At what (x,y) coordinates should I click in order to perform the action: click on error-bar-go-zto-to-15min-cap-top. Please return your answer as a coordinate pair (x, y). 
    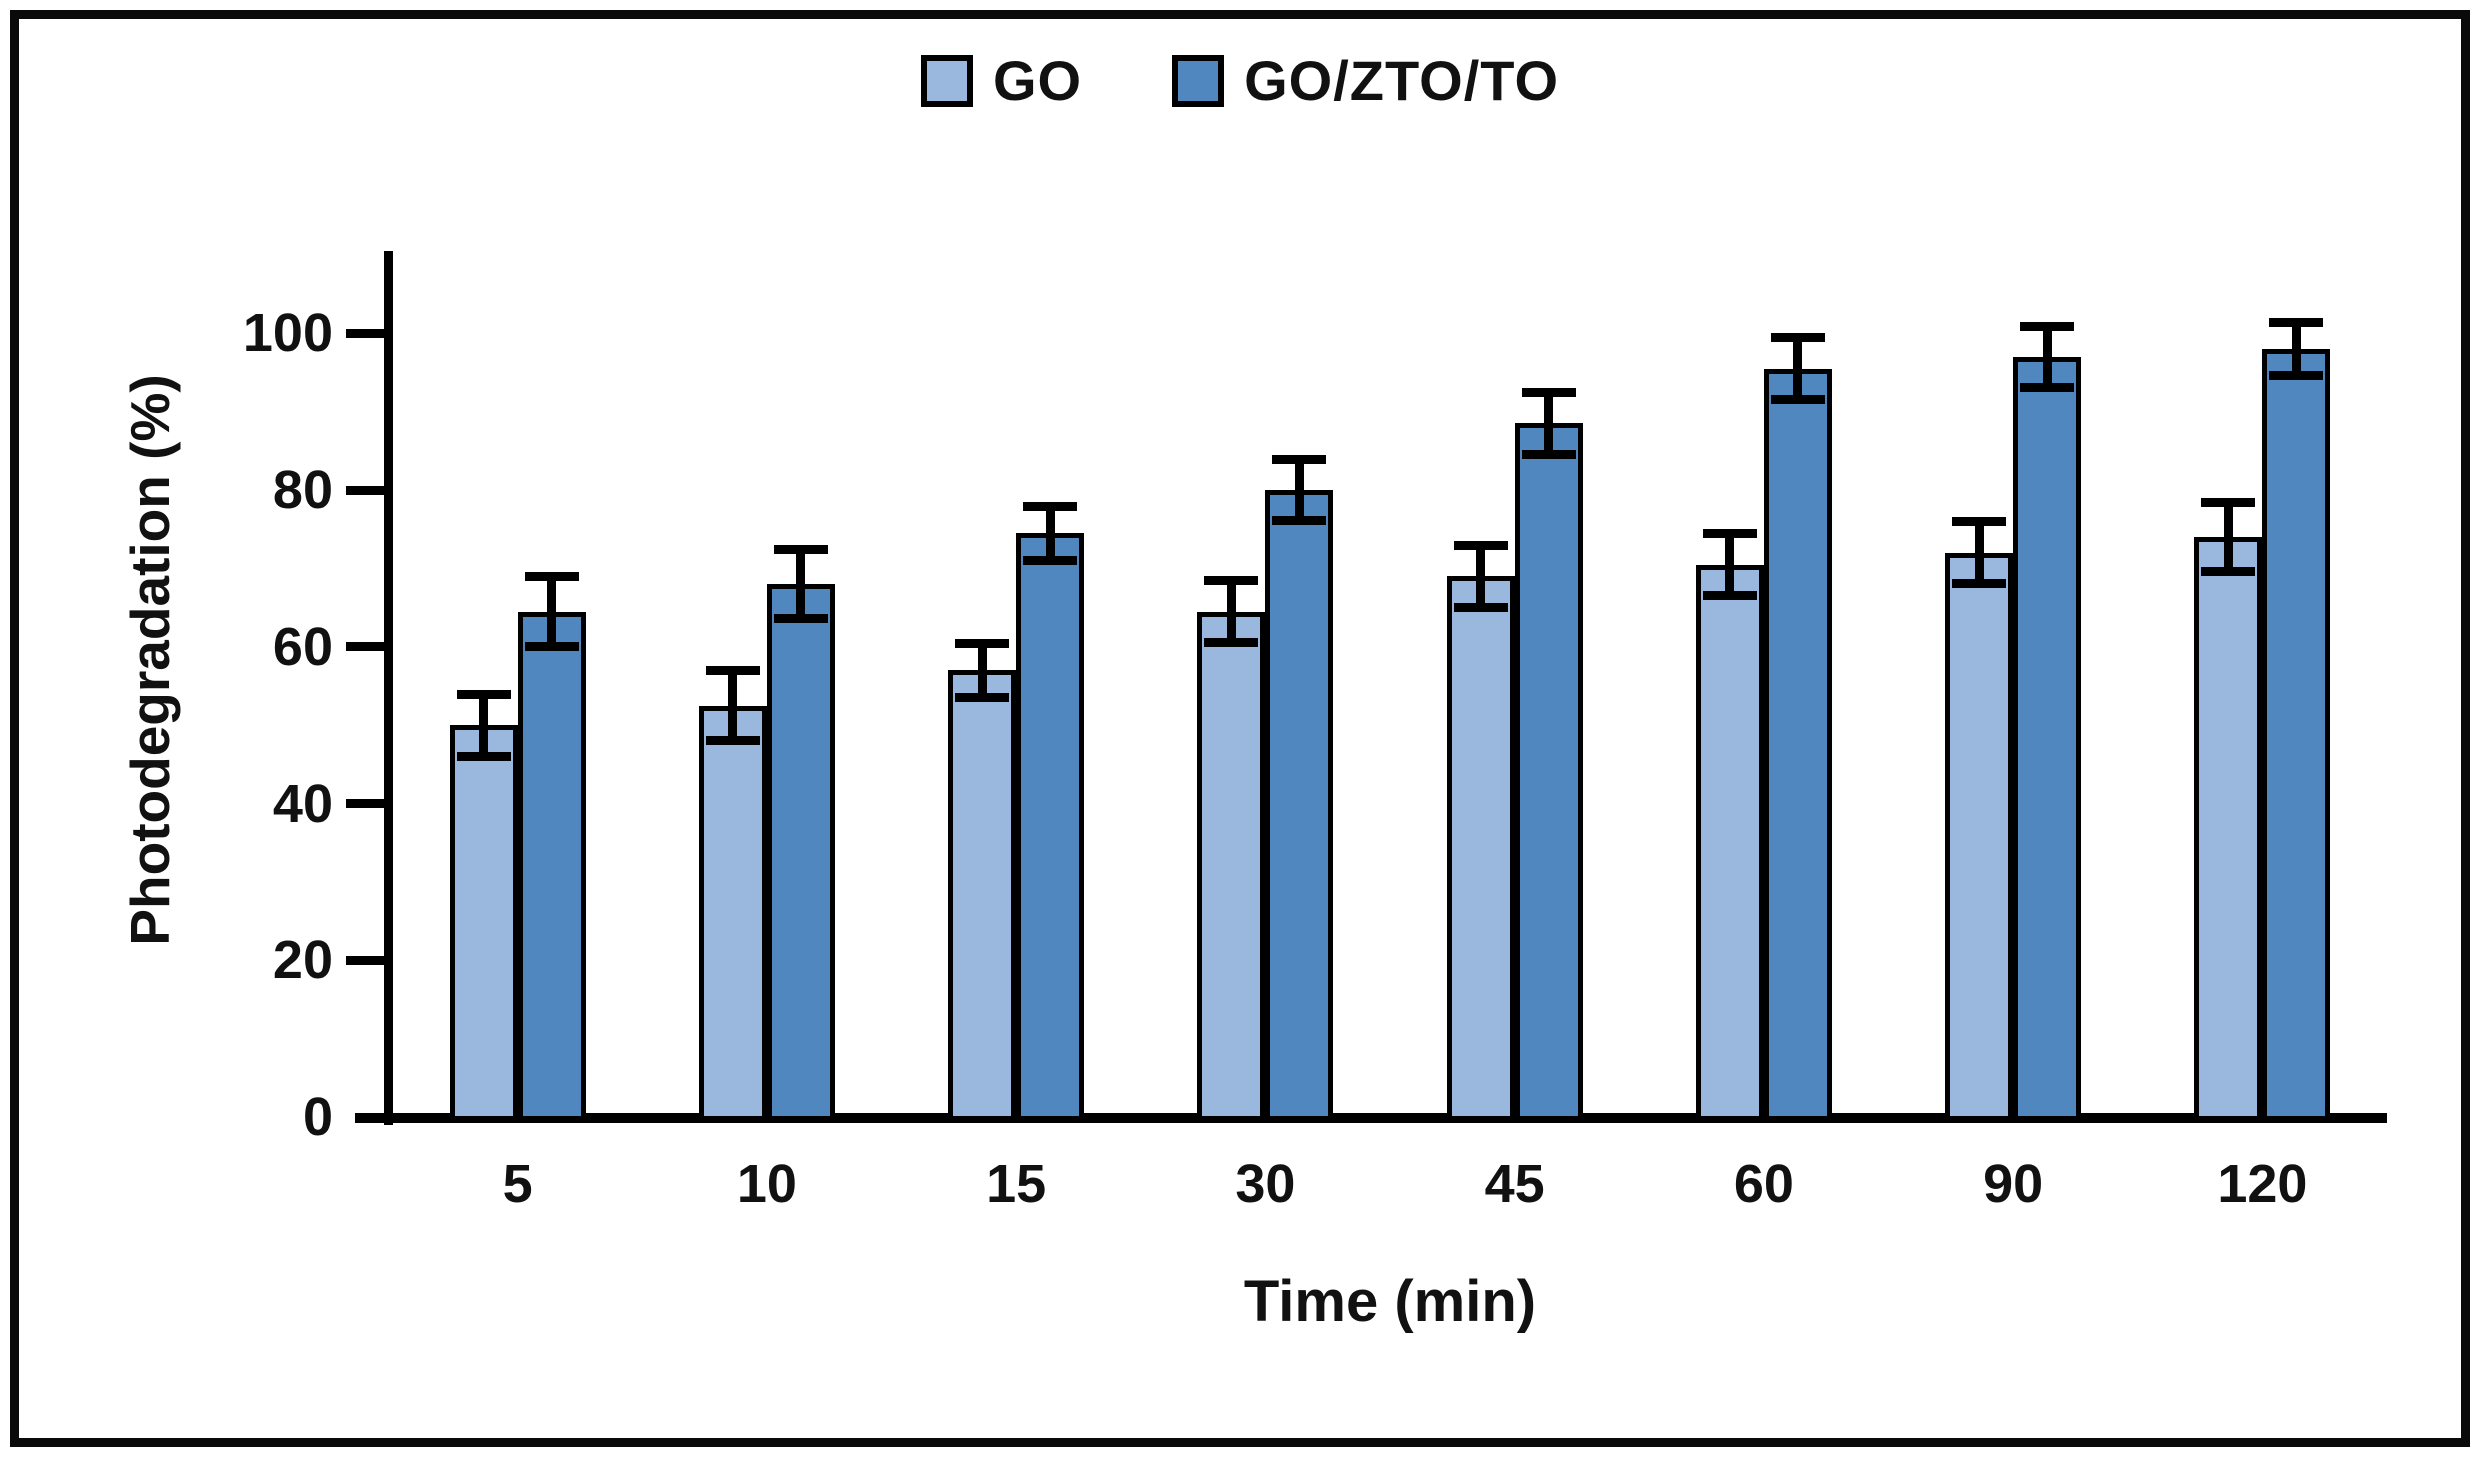
    Looking at the image, I should click on (1050, 506).